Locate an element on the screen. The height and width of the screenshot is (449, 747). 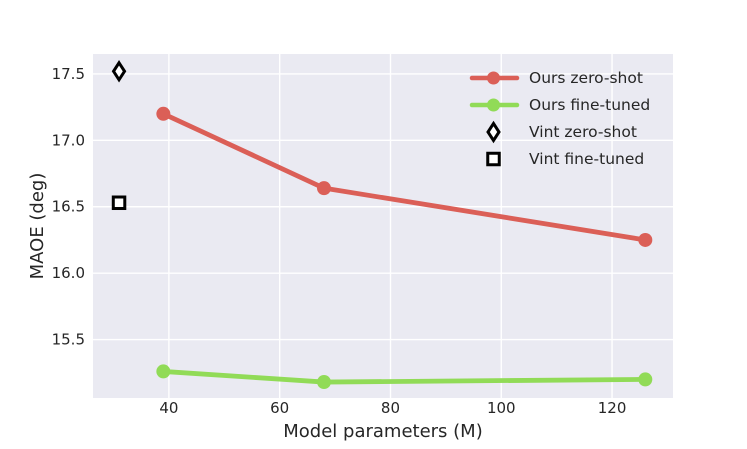
y-tick-label: 17.0 is located at coordinates (68, 140).